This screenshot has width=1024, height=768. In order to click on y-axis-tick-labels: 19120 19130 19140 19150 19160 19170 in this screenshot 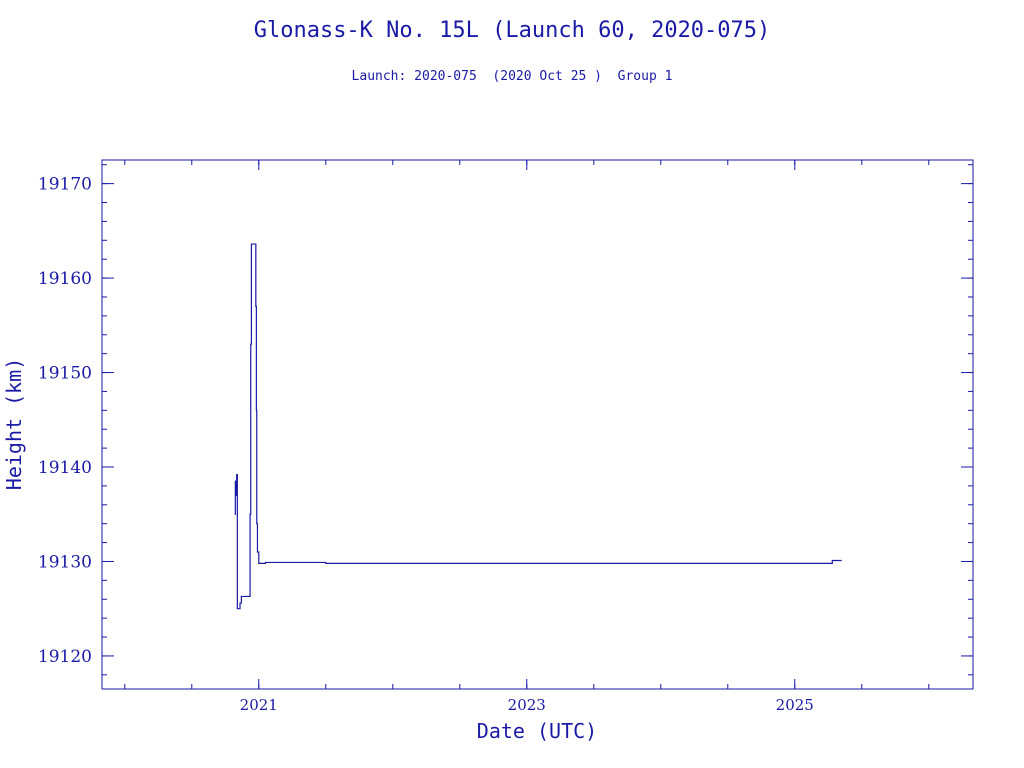, I will do `click(65, 421)`.